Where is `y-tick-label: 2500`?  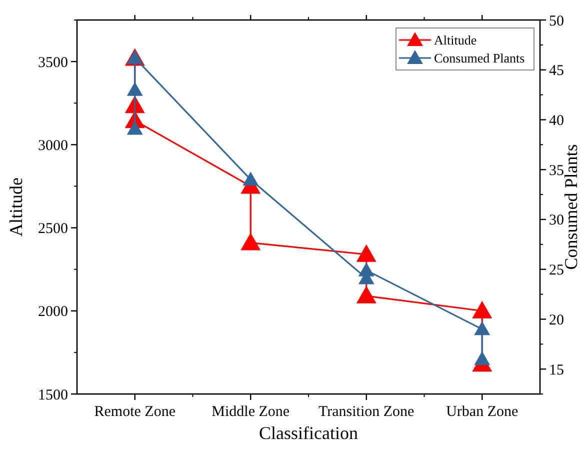
y-tick-label: 2500 is located at coordinates (53, 229).